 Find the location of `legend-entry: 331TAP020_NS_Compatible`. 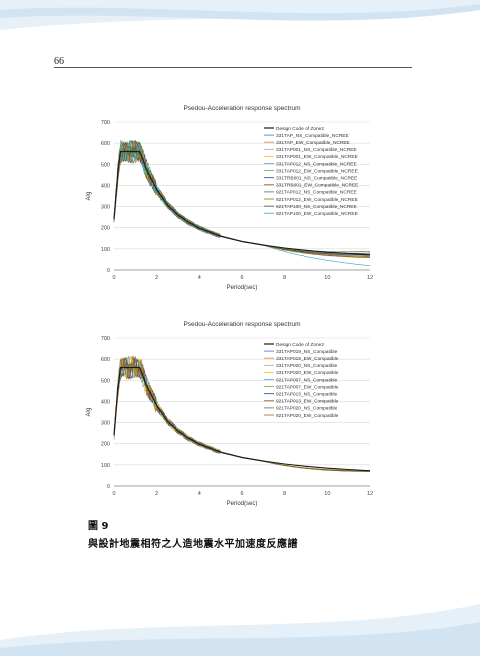

legend-entry: 331TAP020_NS_Compatible is located at coordinates (307, 366).